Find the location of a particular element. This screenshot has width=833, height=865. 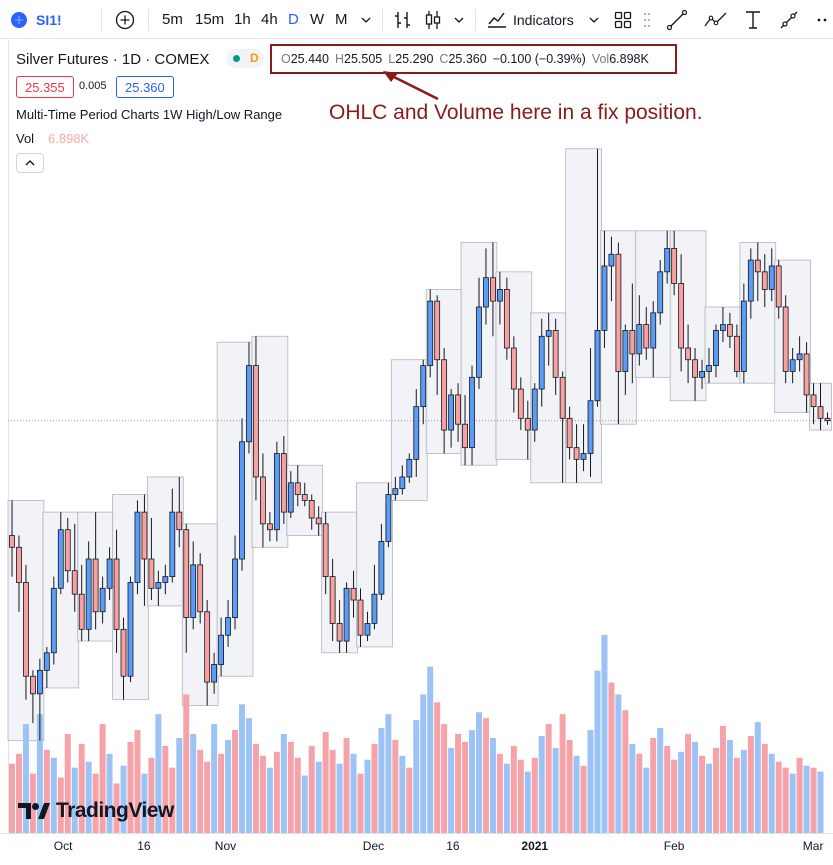

ohlc-key: L is located at coordinates (392, 59).